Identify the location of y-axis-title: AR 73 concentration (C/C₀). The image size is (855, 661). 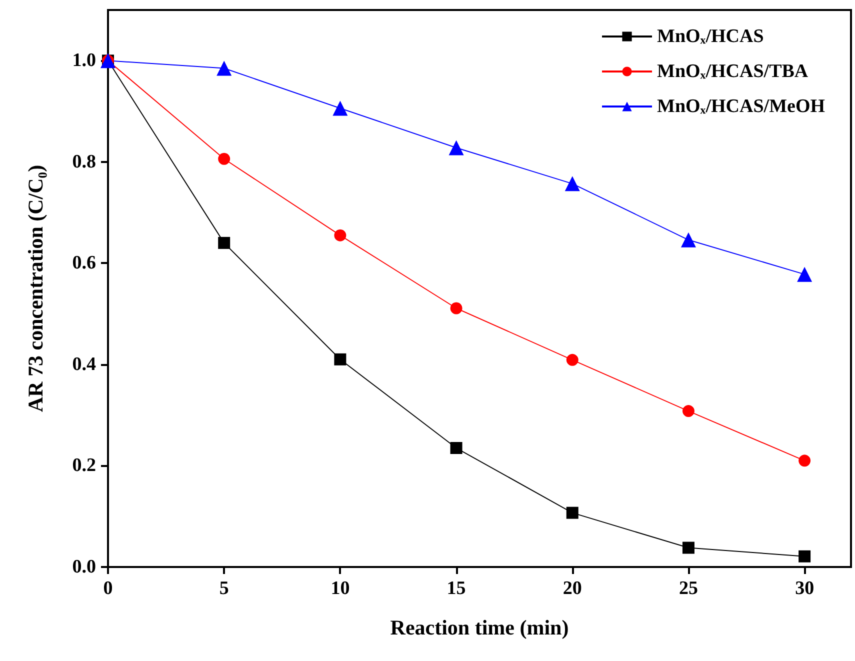
(36, 288).